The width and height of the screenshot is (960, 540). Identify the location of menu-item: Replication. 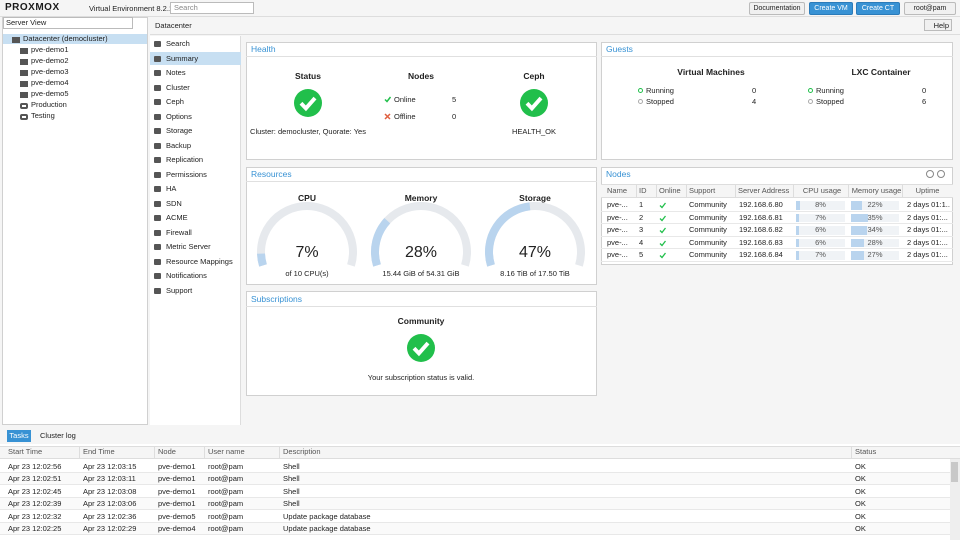
(185, 159).